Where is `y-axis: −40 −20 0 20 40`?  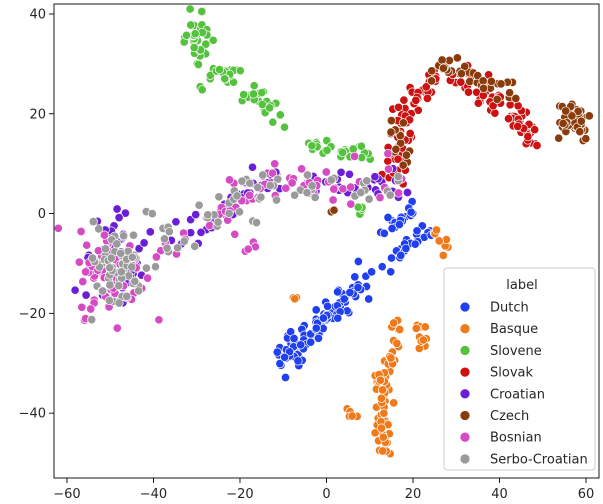 y-axis: −40 −20 0 20 40 is located at coordinates (36, 214).